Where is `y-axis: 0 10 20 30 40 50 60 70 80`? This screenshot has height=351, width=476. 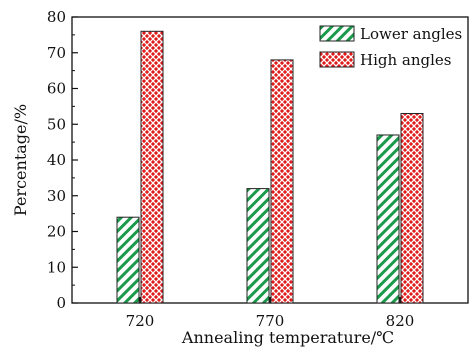
y-axis: 0 10 20 30 40 50 60 70 80 is located at coordinates (62, 160).